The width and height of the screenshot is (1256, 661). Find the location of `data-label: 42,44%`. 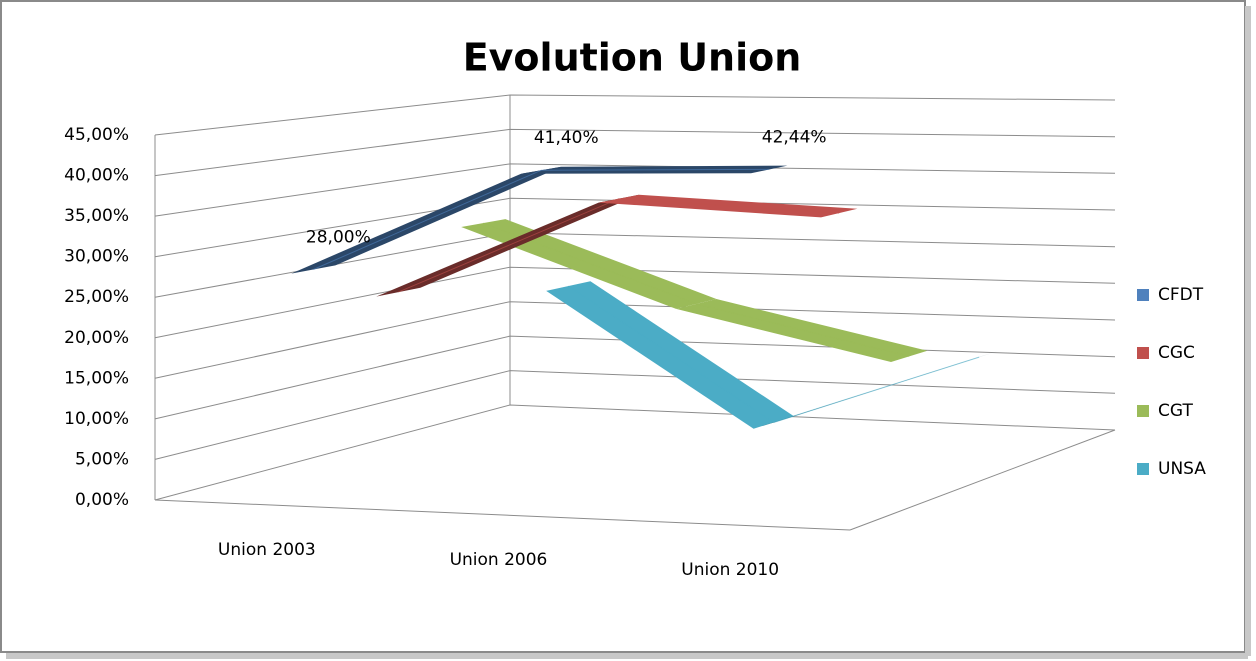

data-label: 42,44% is located at coordinates (794, 137).